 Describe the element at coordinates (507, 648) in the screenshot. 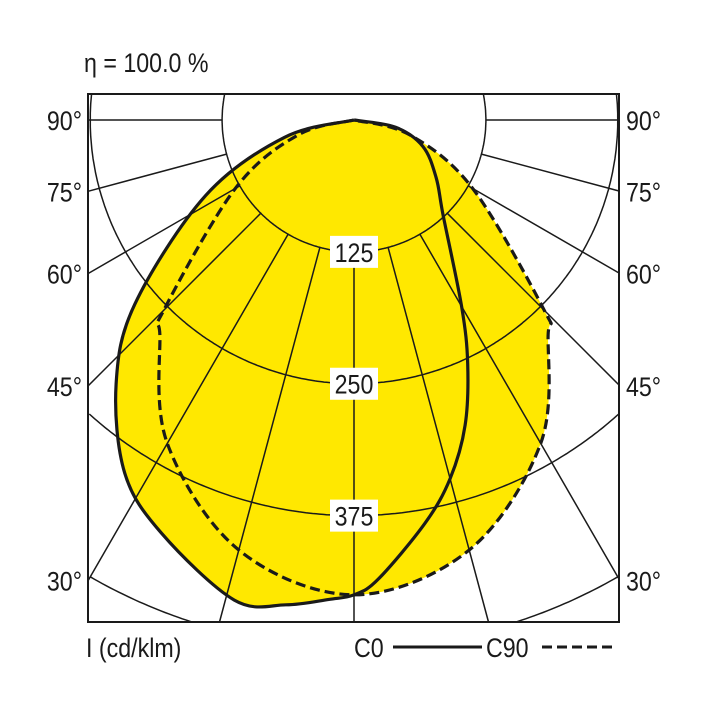

I see `legend-label-c90: C90` at that location.